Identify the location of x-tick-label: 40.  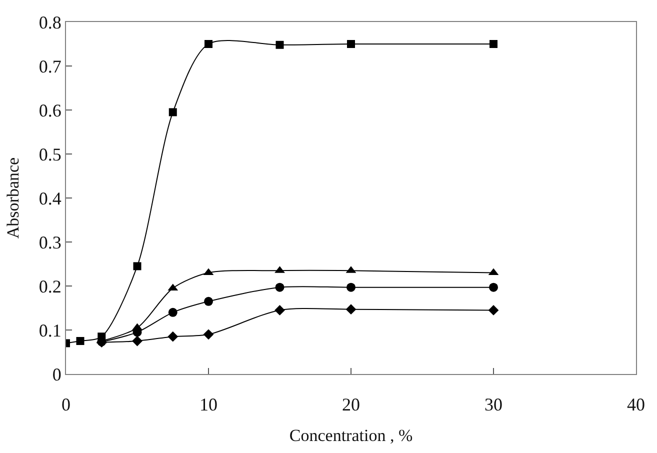
(636, 404).